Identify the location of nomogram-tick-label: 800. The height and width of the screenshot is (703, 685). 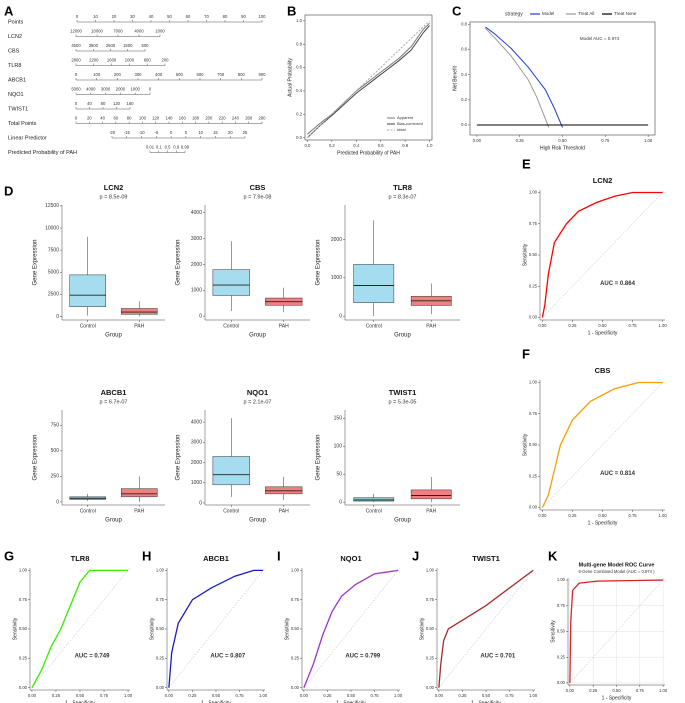
(242, 74).